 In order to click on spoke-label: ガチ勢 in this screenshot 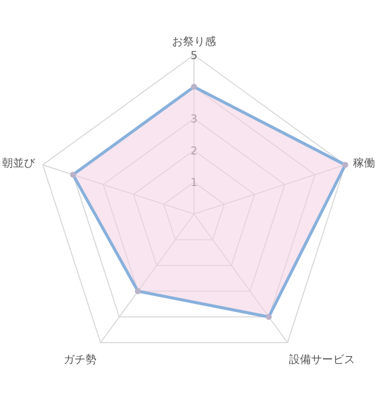, I will do `click(79, 359)`.